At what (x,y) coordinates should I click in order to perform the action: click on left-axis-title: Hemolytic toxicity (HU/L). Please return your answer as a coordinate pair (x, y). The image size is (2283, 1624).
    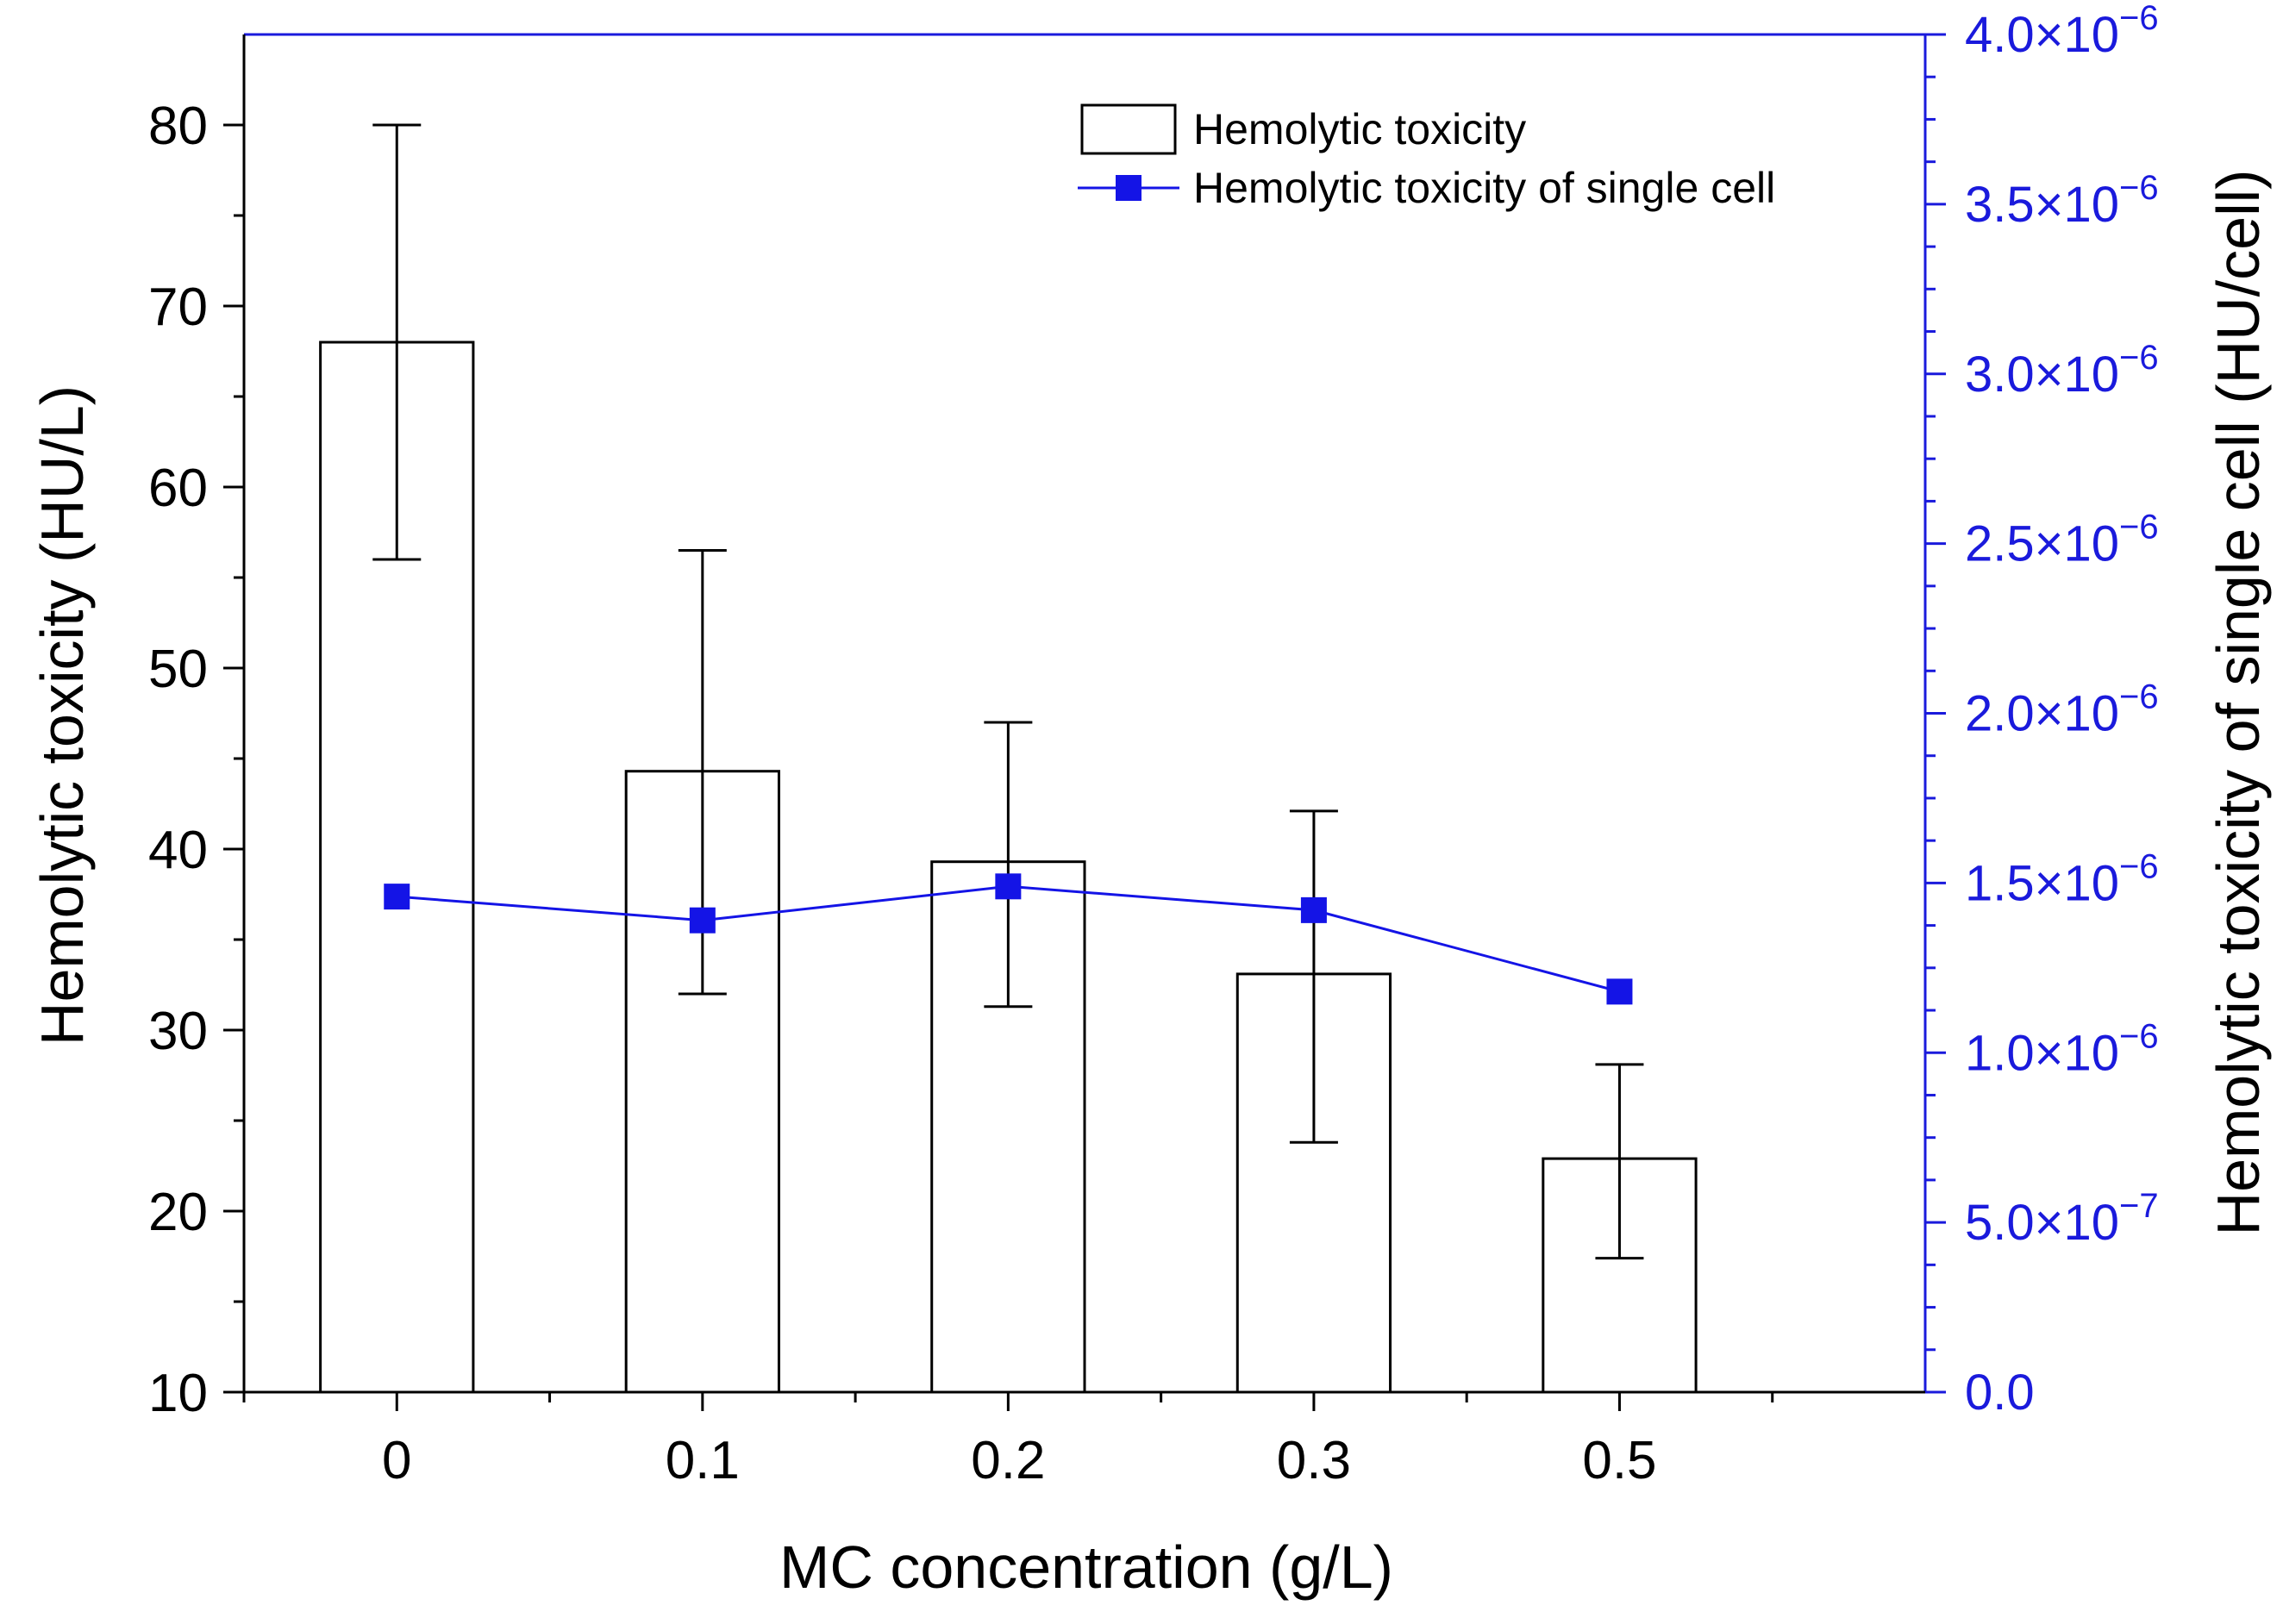
    Looking at the image, I should click on (62, 716).